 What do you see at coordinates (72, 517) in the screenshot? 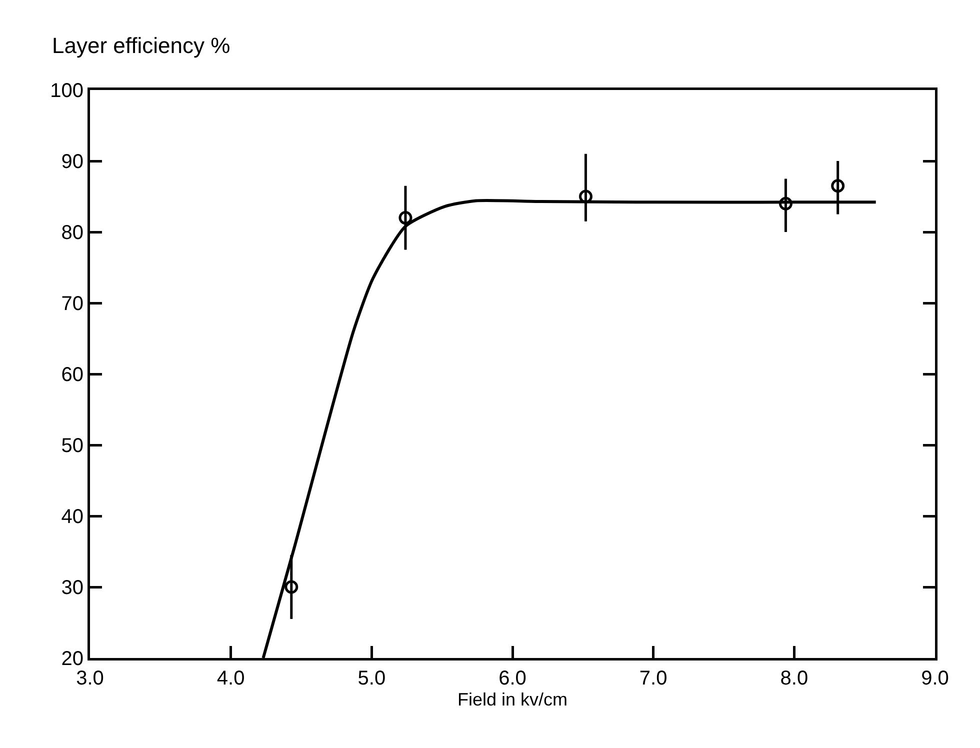
I see `y-tick-label: 40` at bounding box center [72, 517].